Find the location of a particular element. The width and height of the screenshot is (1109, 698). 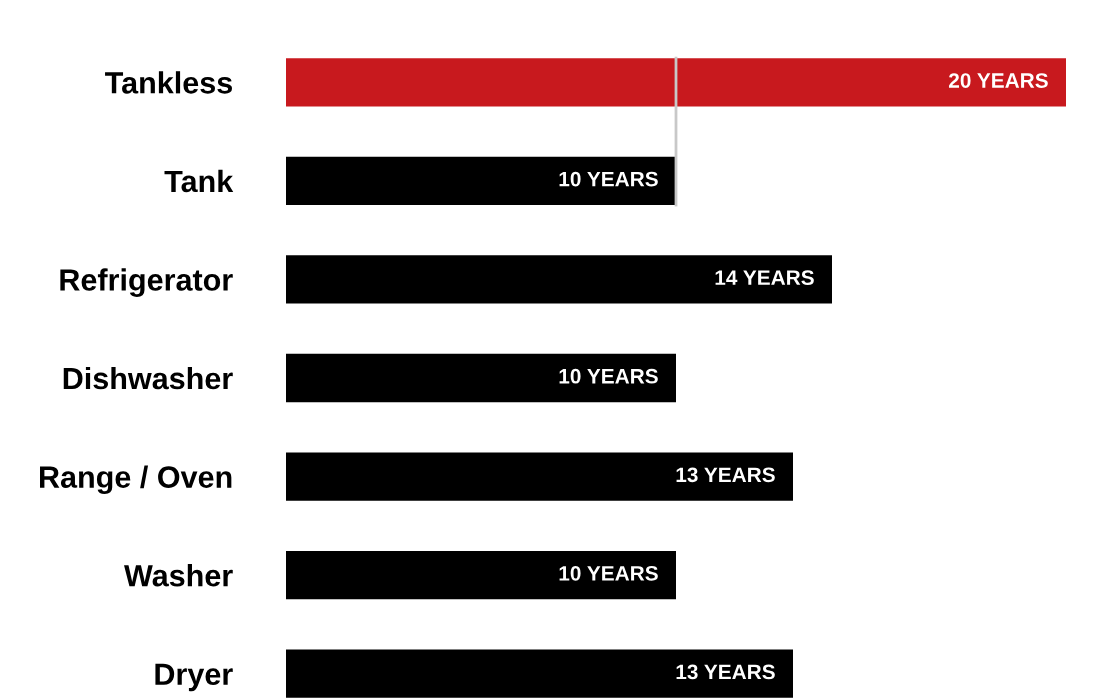

y-tick-label: Dishwasher is located at coordinates (148, 378).